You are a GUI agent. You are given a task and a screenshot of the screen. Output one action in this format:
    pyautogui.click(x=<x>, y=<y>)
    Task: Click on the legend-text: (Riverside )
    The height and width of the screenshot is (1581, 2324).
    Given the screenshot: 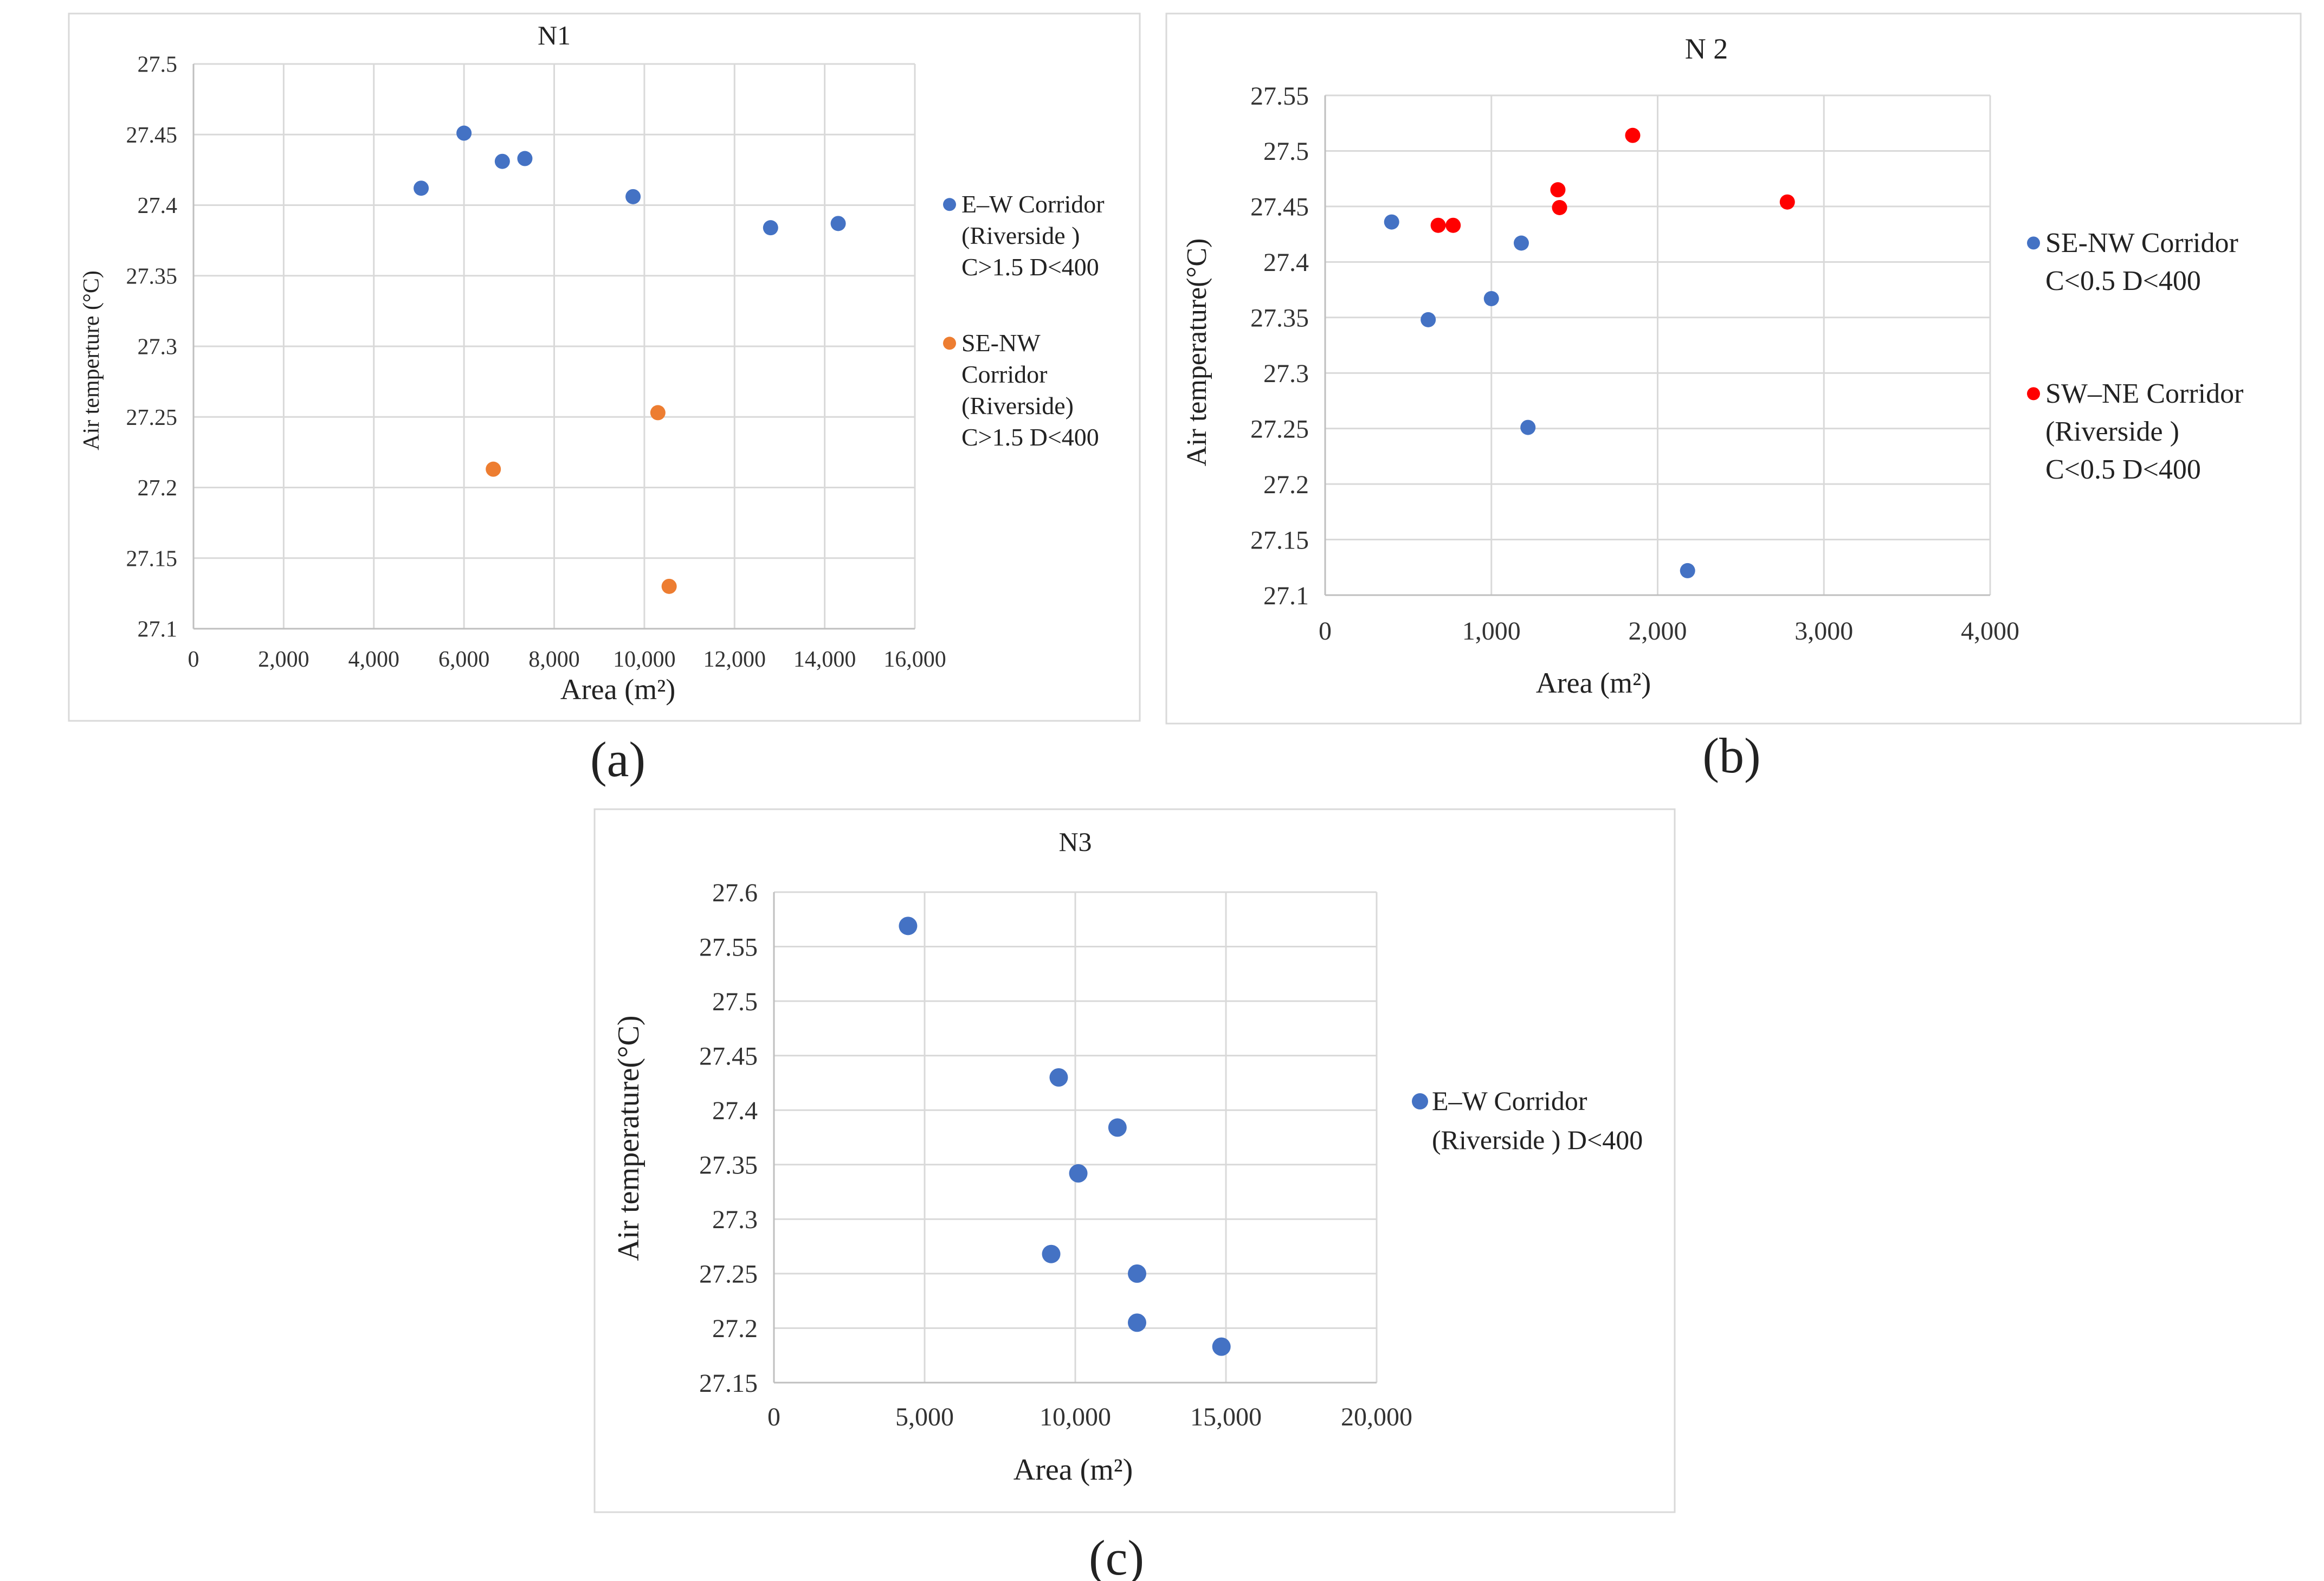 What is the action you would take?
    pyautogui.click(x=2112, y=431)
    